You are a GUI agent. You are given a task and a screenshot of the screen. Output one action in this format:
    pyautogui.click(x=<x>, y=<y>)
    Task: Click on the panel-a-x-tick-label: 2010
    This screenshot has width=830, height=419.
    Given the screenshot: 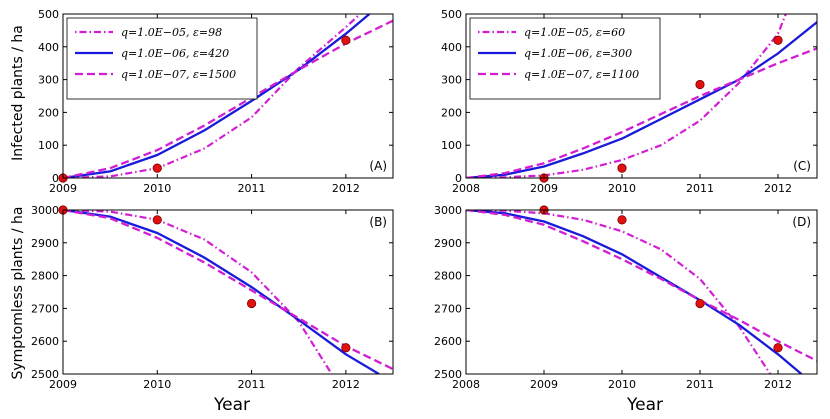 What is the action you would take?
    pyautogui.click(x=157, y=188)
    